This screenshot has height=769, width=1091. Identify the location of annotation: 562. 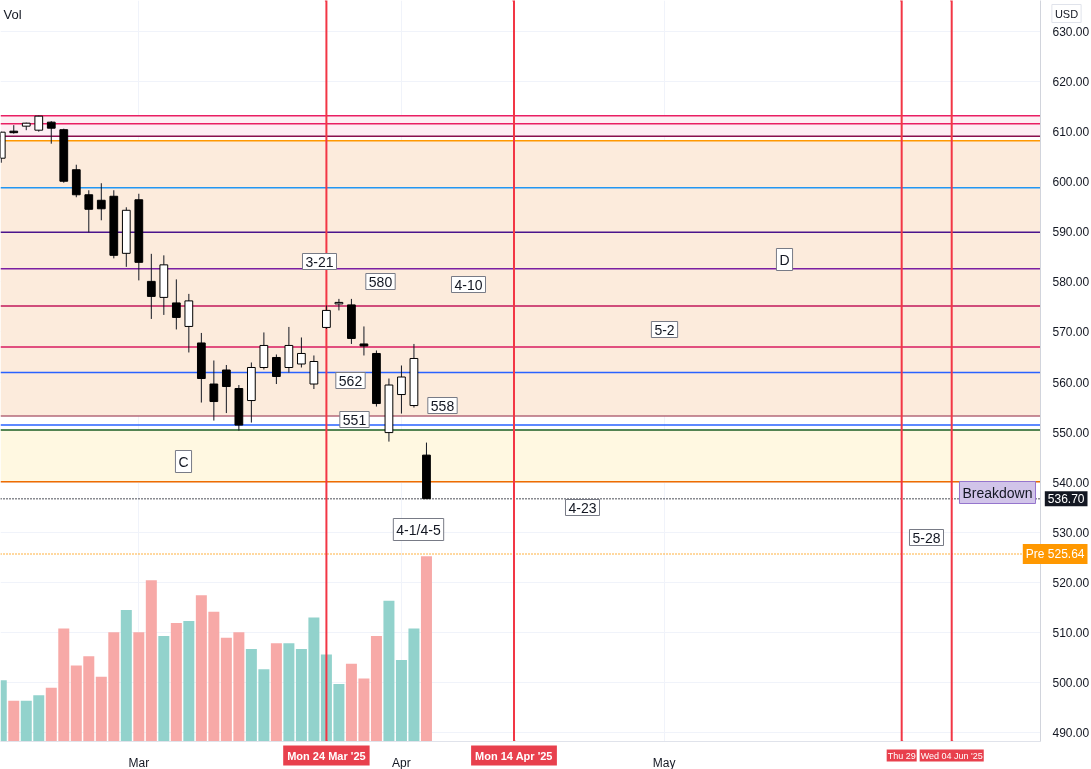
(350, 380).